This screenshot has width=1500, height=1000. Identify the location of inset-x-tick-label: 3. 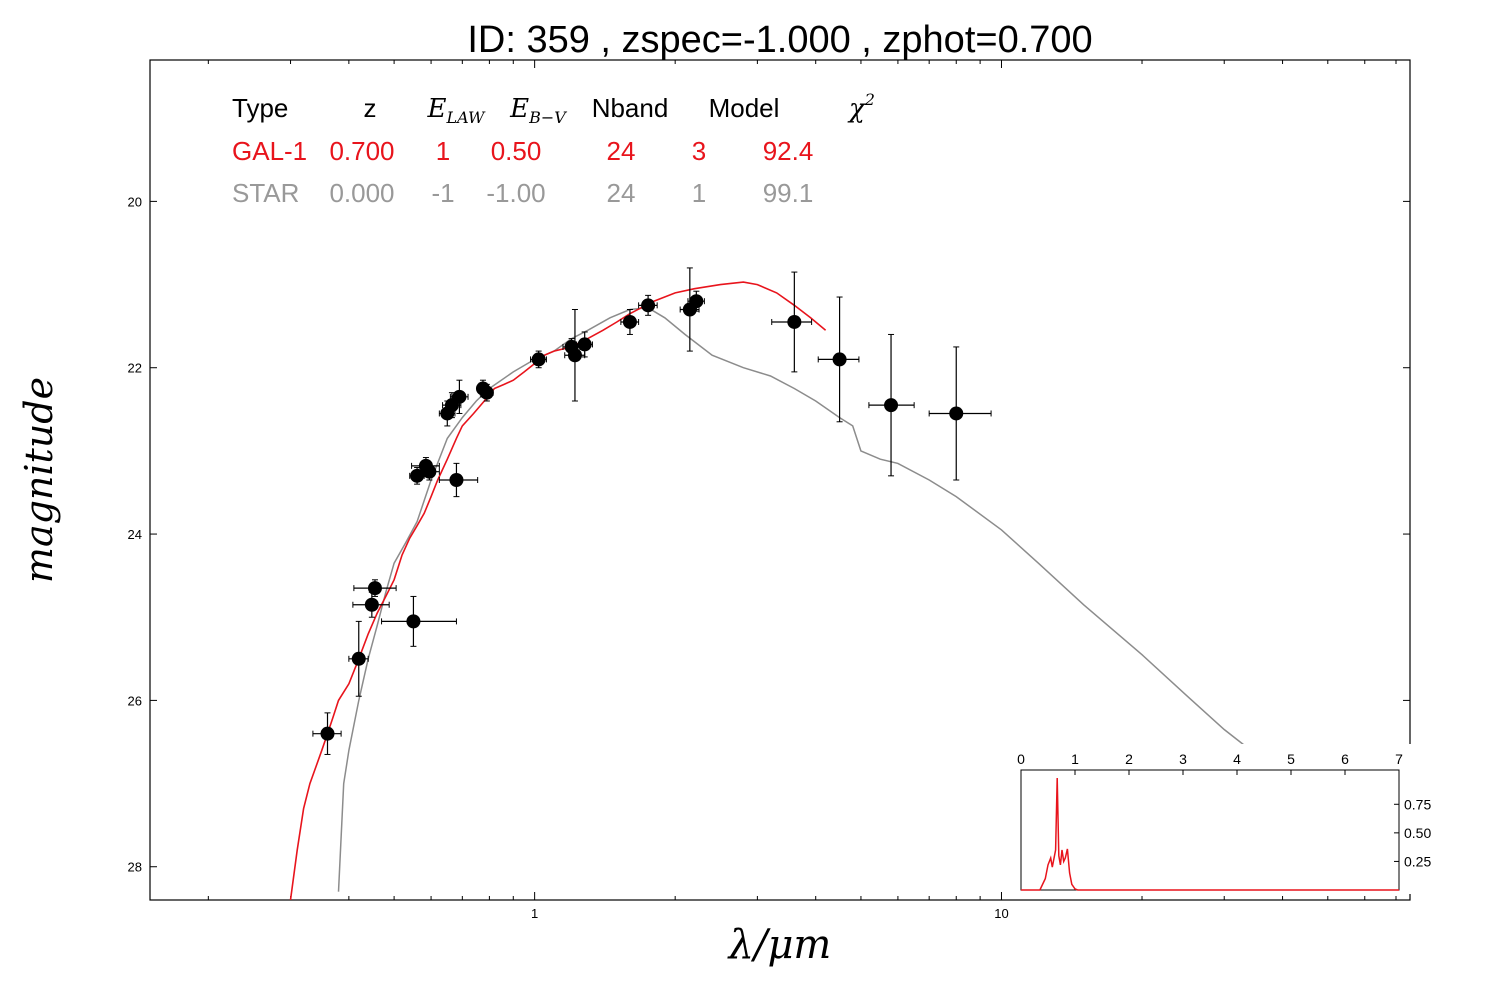
(1183, 759).